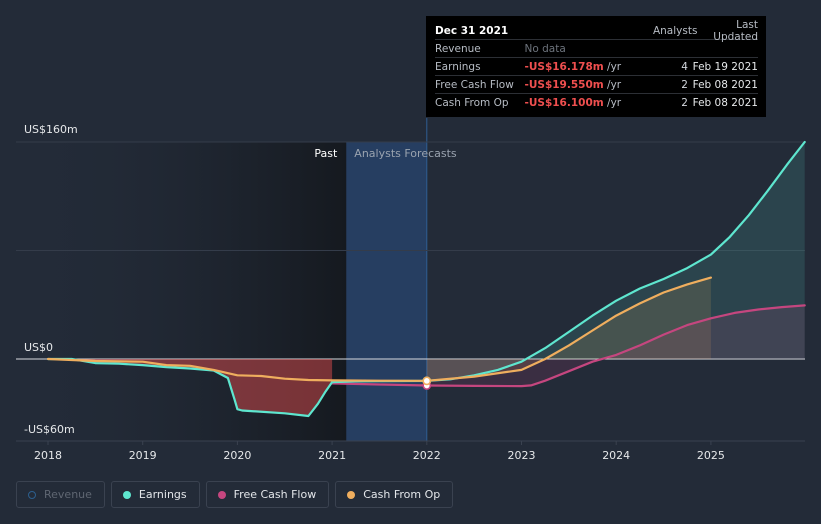 This screenshot has width=821, height=524. I want to click on forecast-label: Analysts Forecasts, so click(405, 153).